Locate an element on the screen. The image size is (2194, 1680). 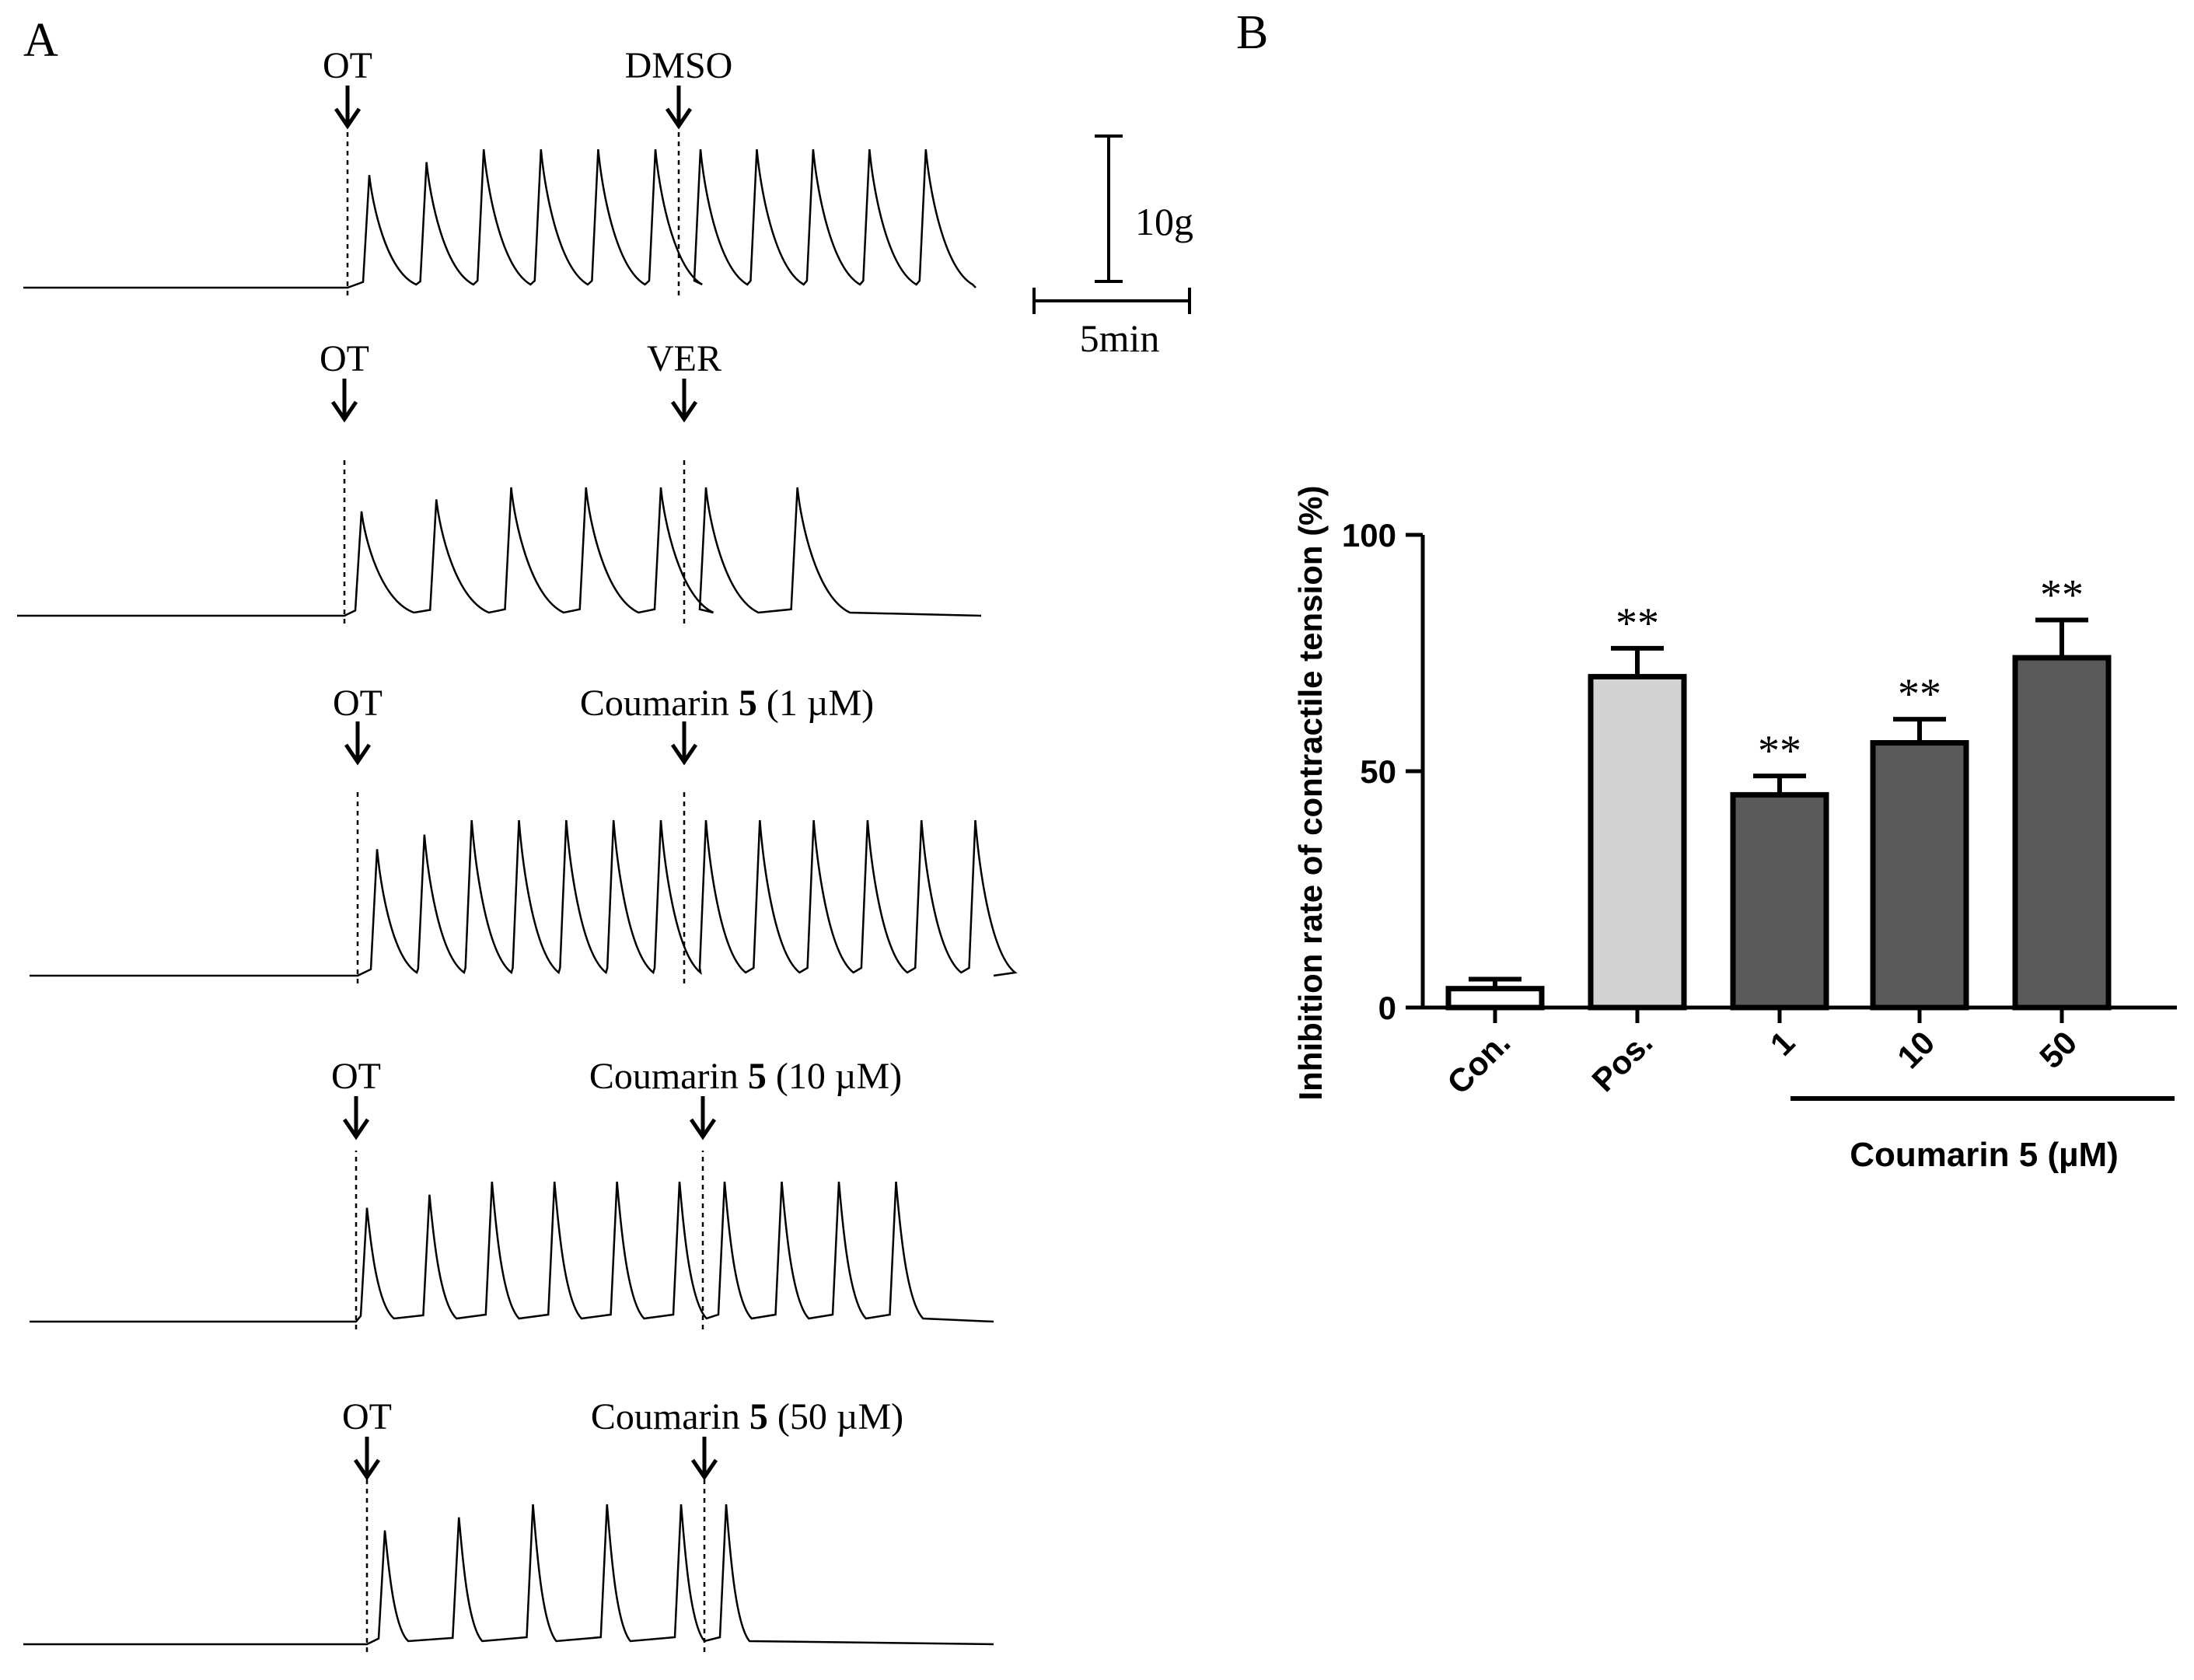
y-tick-label: 0 is located at coordinates (1387, 1008).